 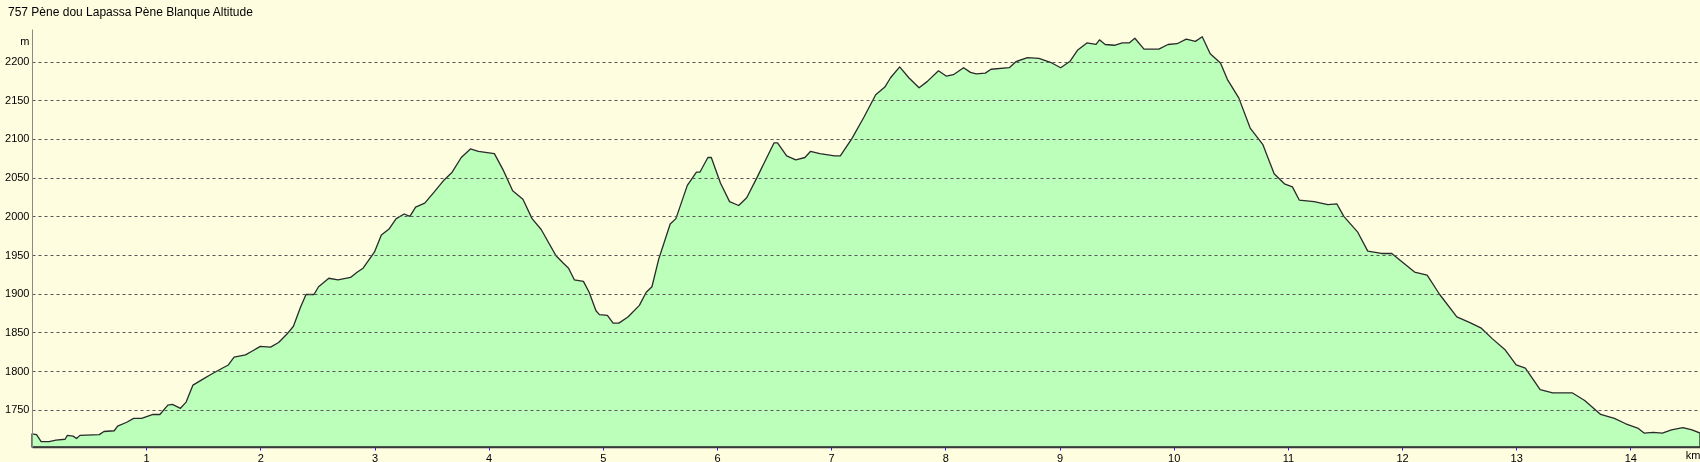 What do you see at coordinates (603, 456) in the screenshot?
I see `x-tick-label: 5` at bounding box center [603, 456].